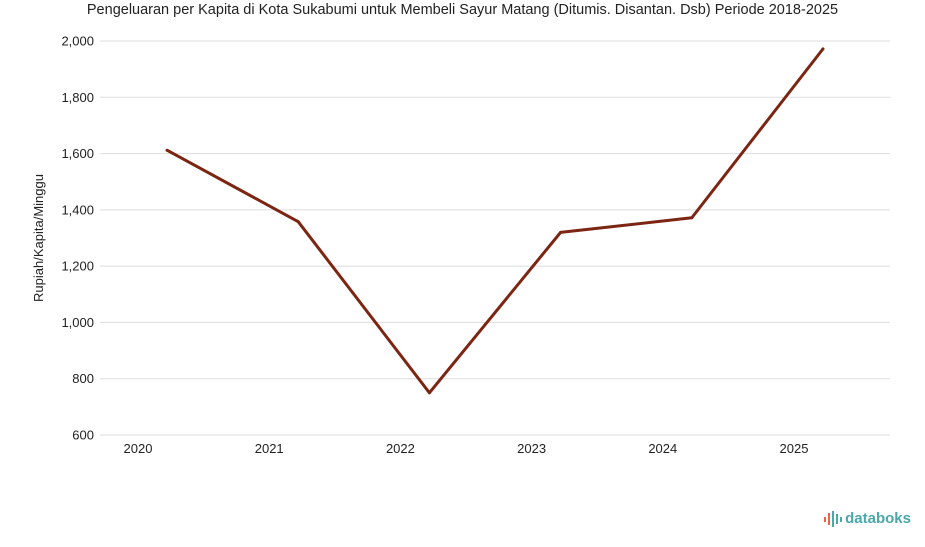 The image size is (925, 547). Describe the element at coordinates (269, 448) in the screenshot. I see `x-tick-label: 2021` at that location.